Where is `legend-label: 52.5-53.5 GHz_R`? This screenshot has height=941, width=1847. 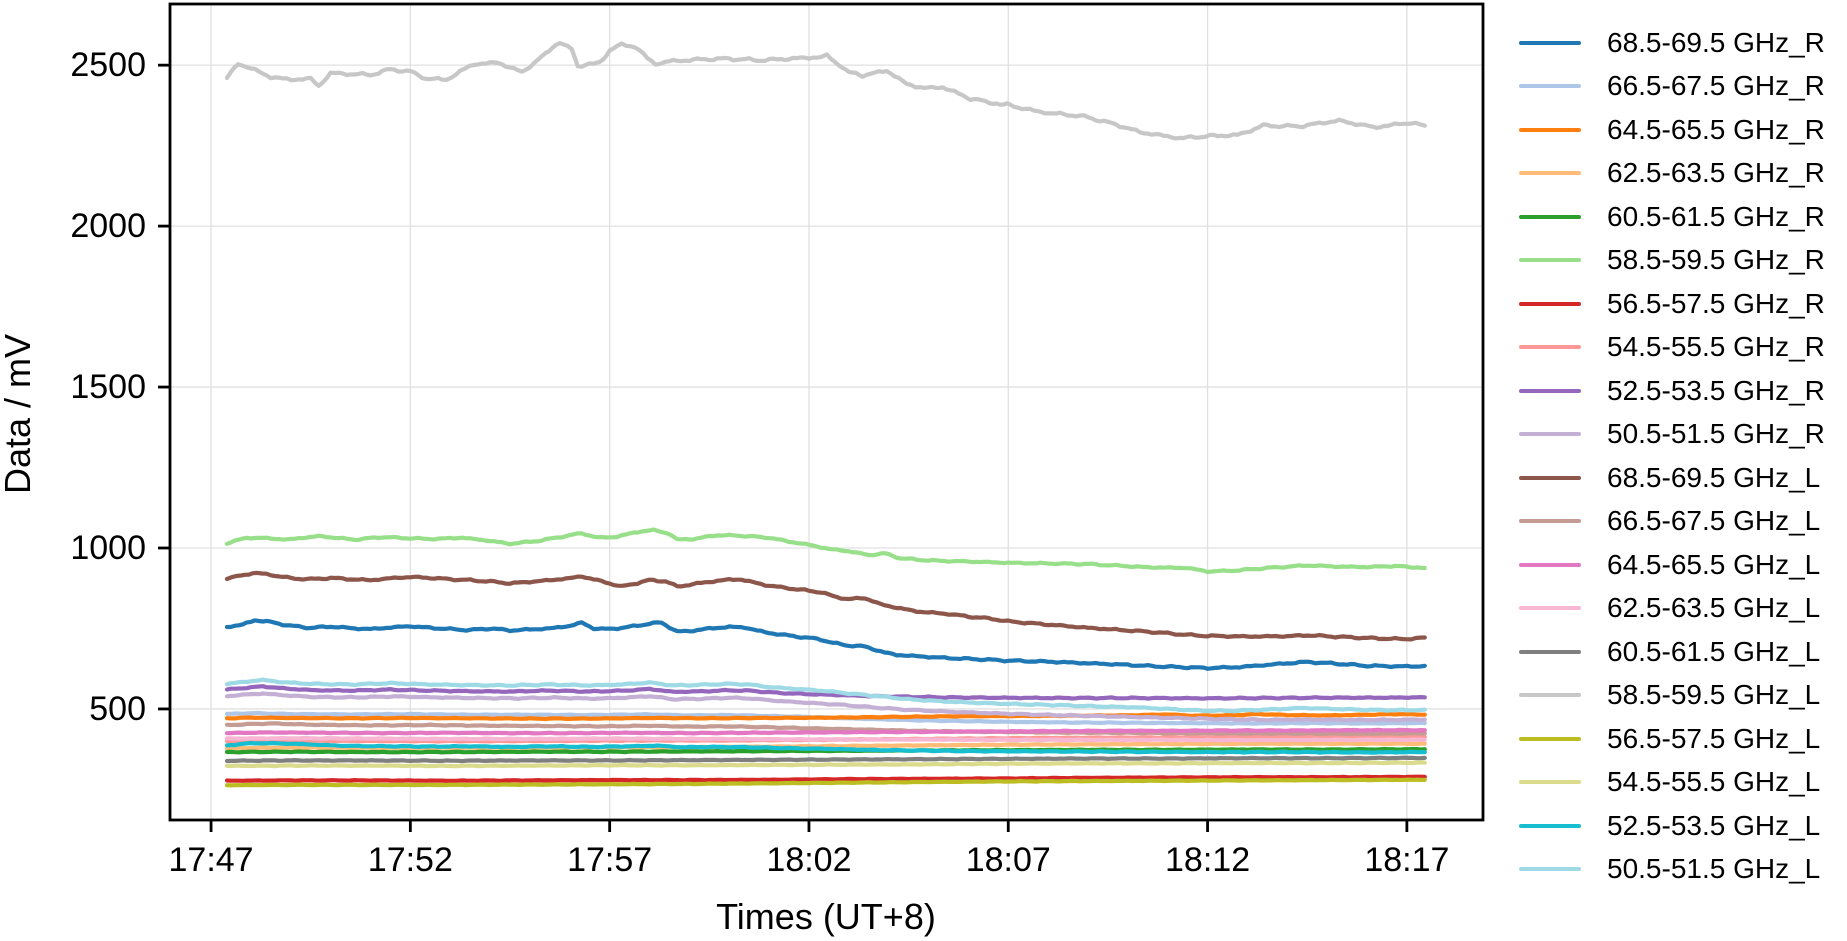
legend-label: 52.5-53.5 GHz_R is located at coordinates (1716, 390).